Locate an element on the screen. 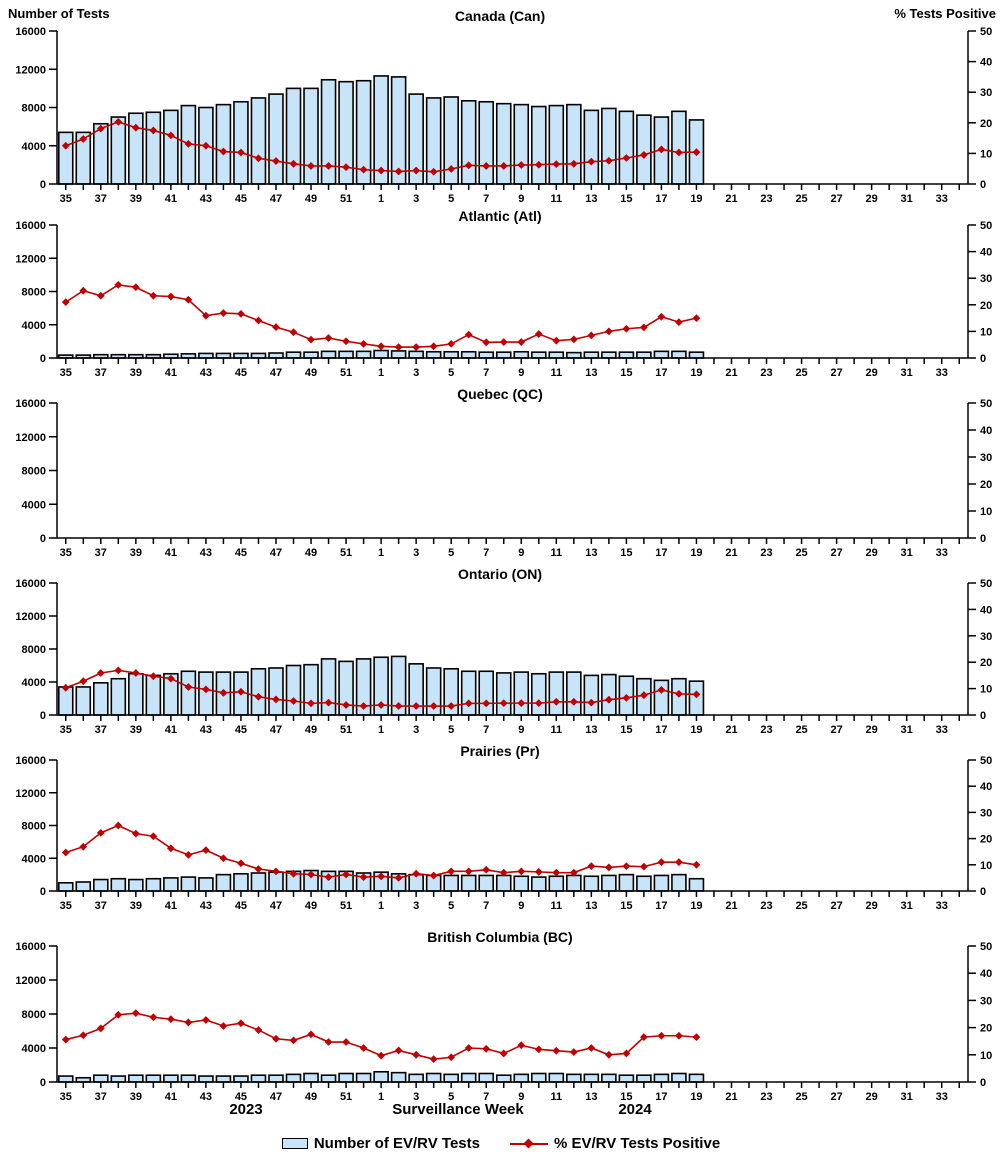 This screenshot has width=1002, height=1170. x-tick-label: 49 is located at coordinates (311, 199).